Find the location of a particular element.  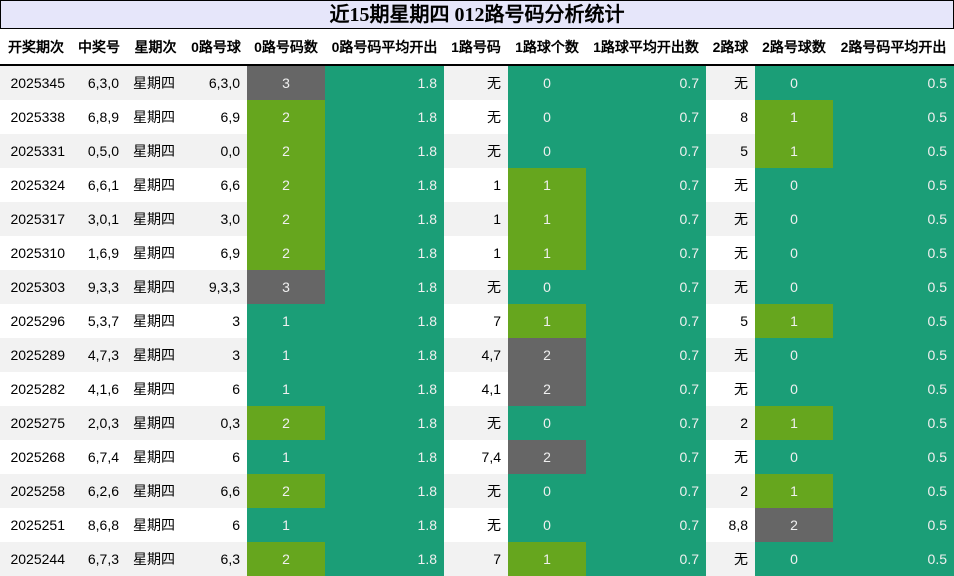

cell-issue: 2025244 is located at coordinates (36, 559).